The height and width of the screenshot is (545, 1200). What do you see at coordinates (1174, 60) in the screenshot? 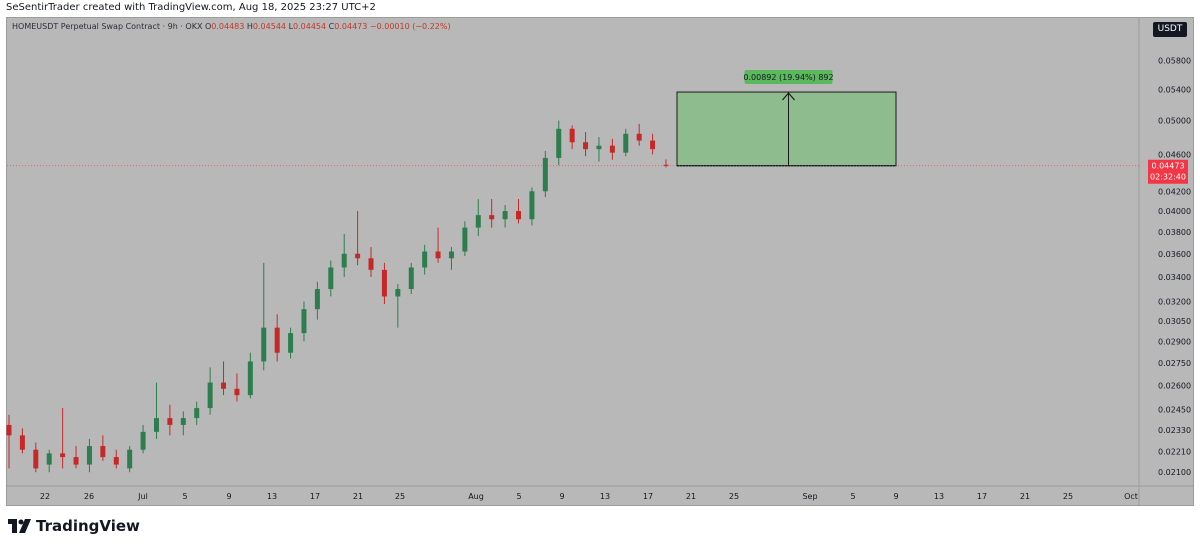
I see `y-tick-label: 0.05800` at bounding box center [1174, 60].